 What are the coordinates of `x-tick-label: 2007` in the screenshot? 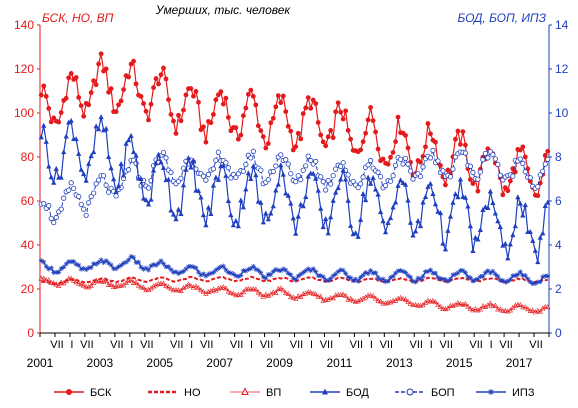 It's located at (219, 363).